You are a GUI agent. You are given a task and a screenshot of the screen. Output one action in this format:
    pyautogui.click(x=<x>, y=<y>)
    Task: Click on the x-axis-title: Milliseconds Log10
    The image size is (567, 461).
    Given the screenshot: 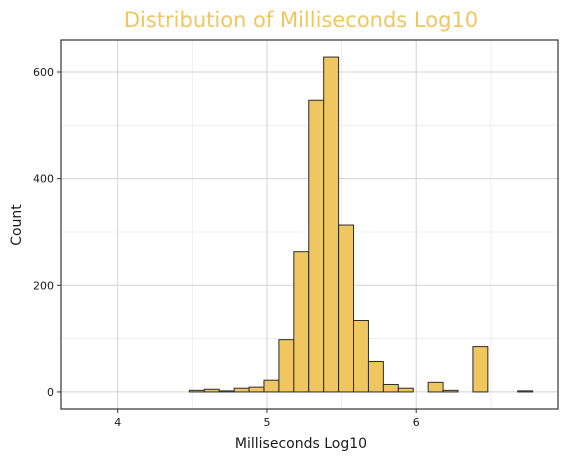 What is the action you would take?
    pyautogui.click(x=301, y=444)
    